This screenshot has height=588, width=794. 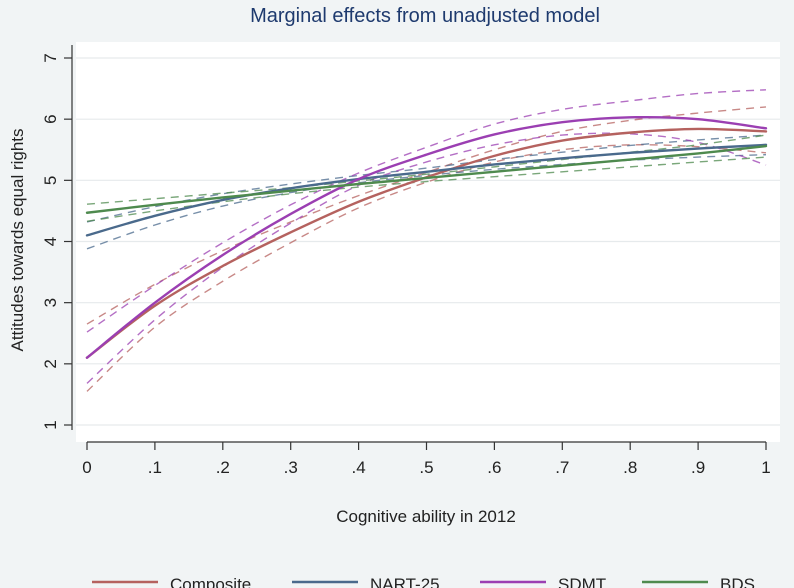 I want to click on x-tick-label: .6, so click(x=494, y=467).